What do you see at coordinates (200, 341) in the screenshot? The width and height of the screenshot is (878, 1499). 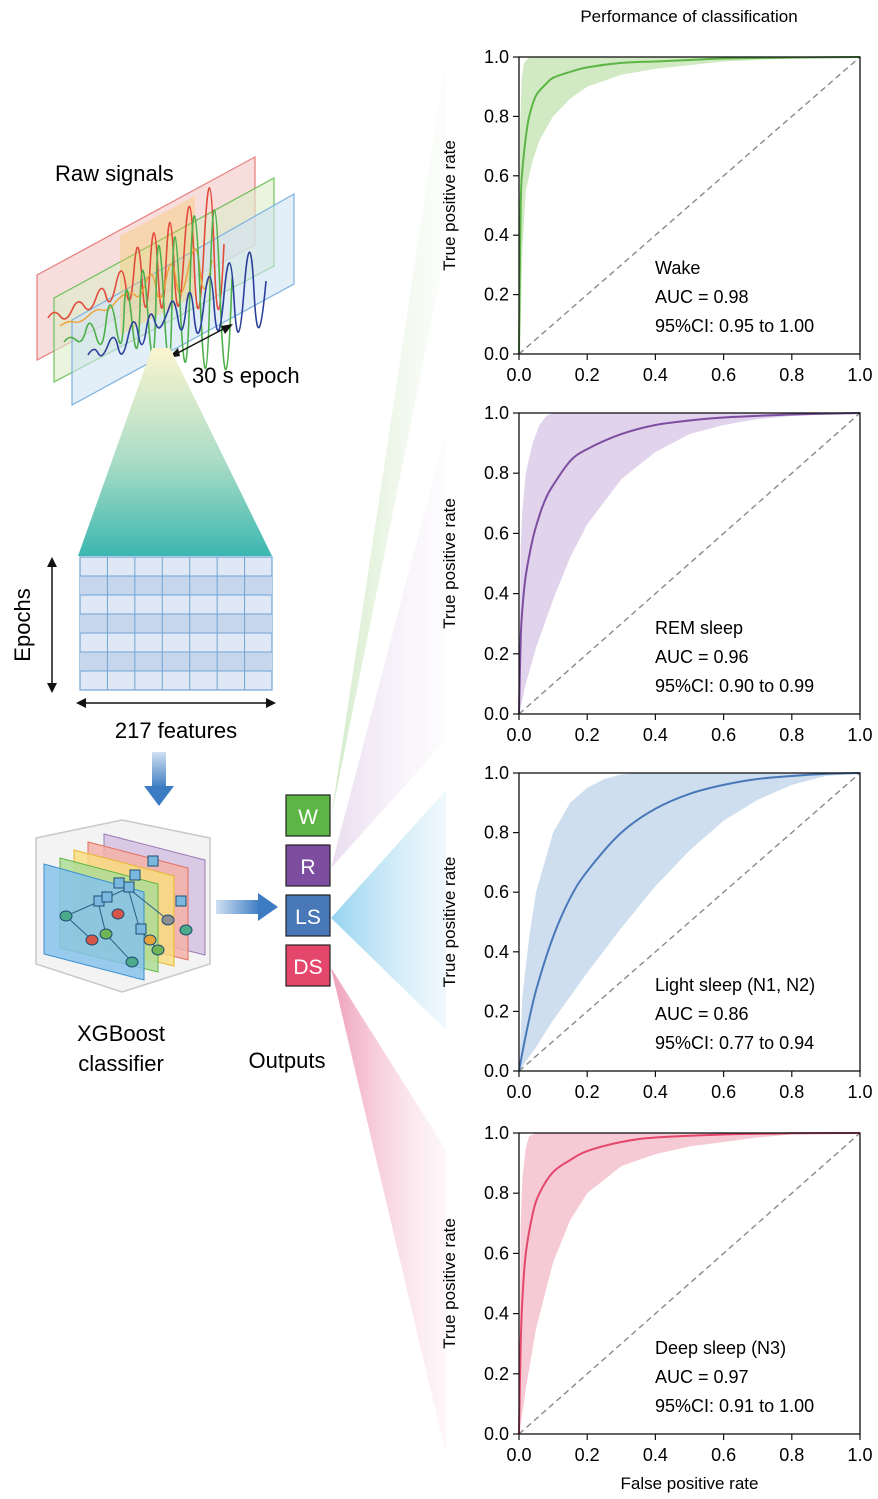 I see `epoch-arrow` at bounding box center [200, 341].